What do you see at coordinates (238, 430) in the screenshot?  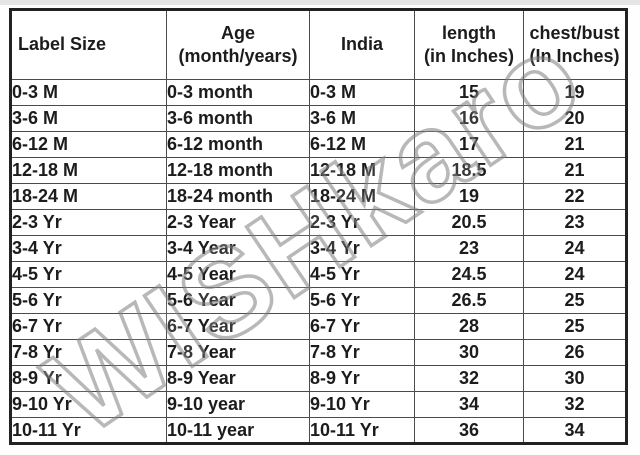 I see `table-cell: 10-11 year` at bounding box center [238, 430].